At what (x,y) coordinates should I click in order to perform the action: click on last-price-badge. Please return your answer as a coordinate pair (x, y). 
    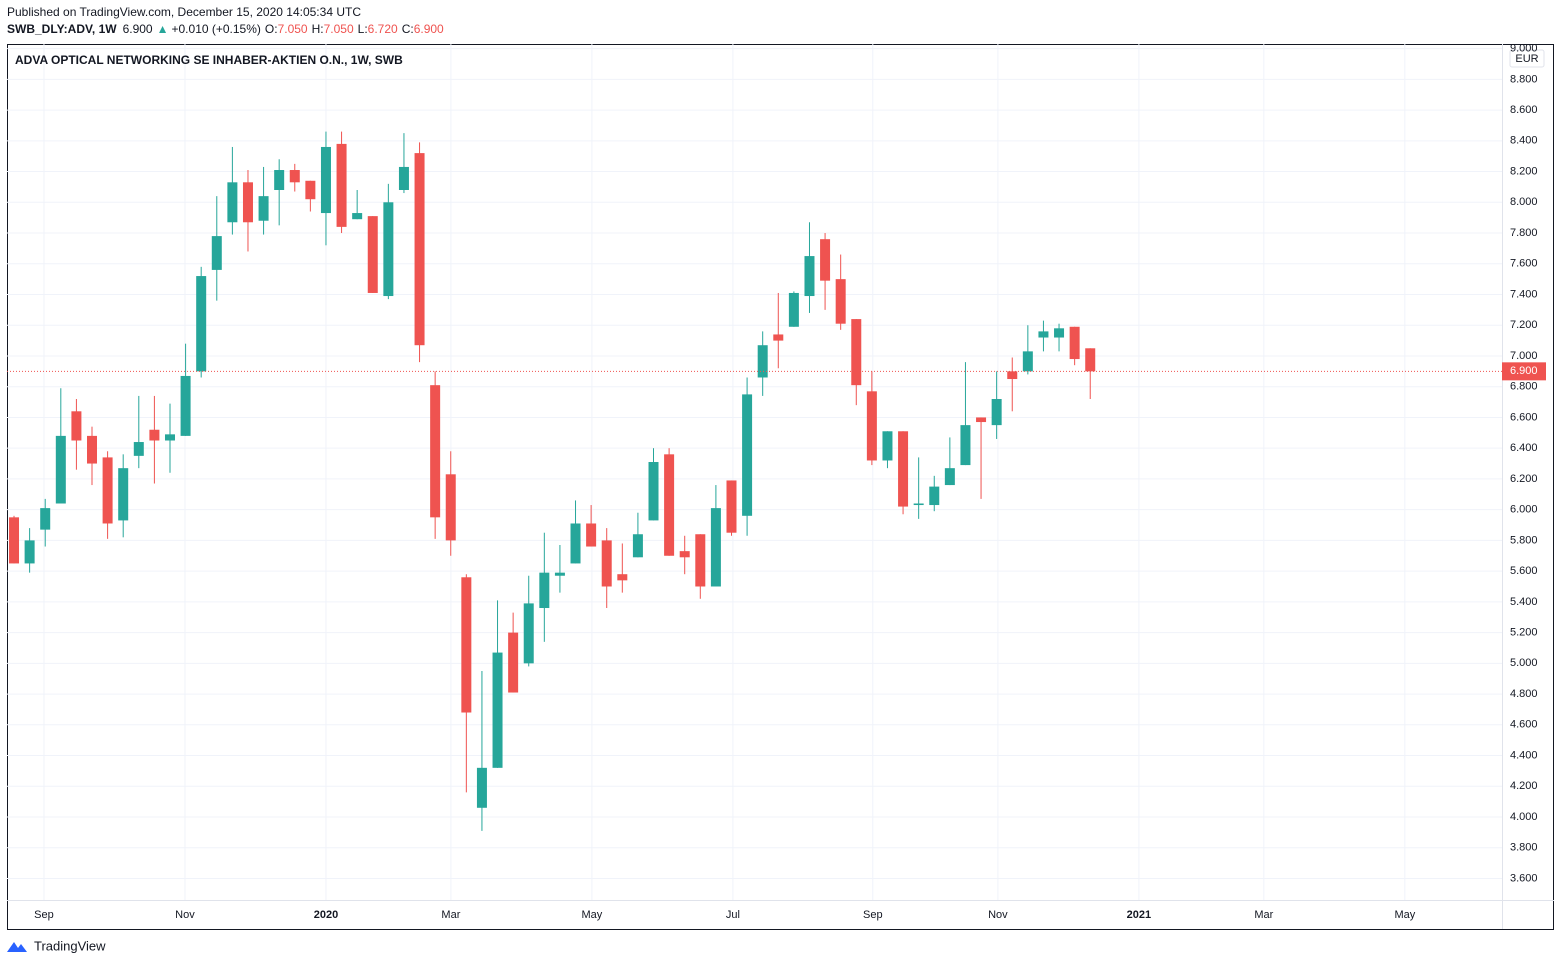
    Looking at the image, I should click on (1524, 371).